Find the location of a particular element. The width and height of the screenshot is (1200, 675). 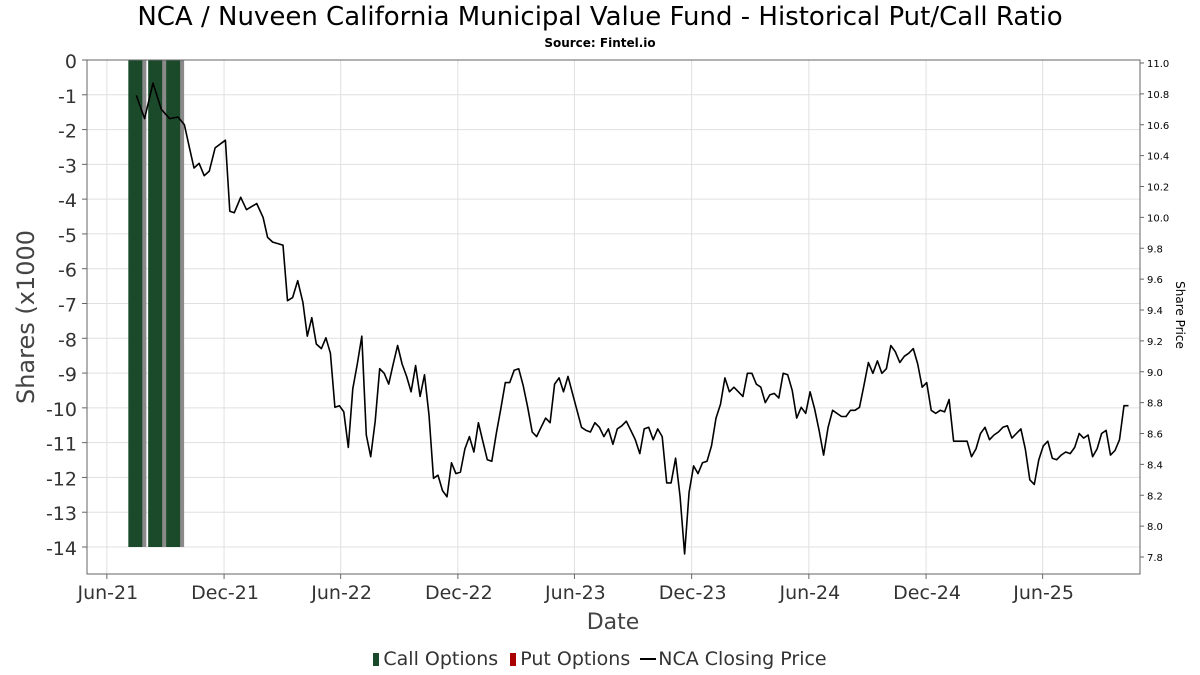

y2-tick-label: 8.8 is located at coordinates (1155, 404).